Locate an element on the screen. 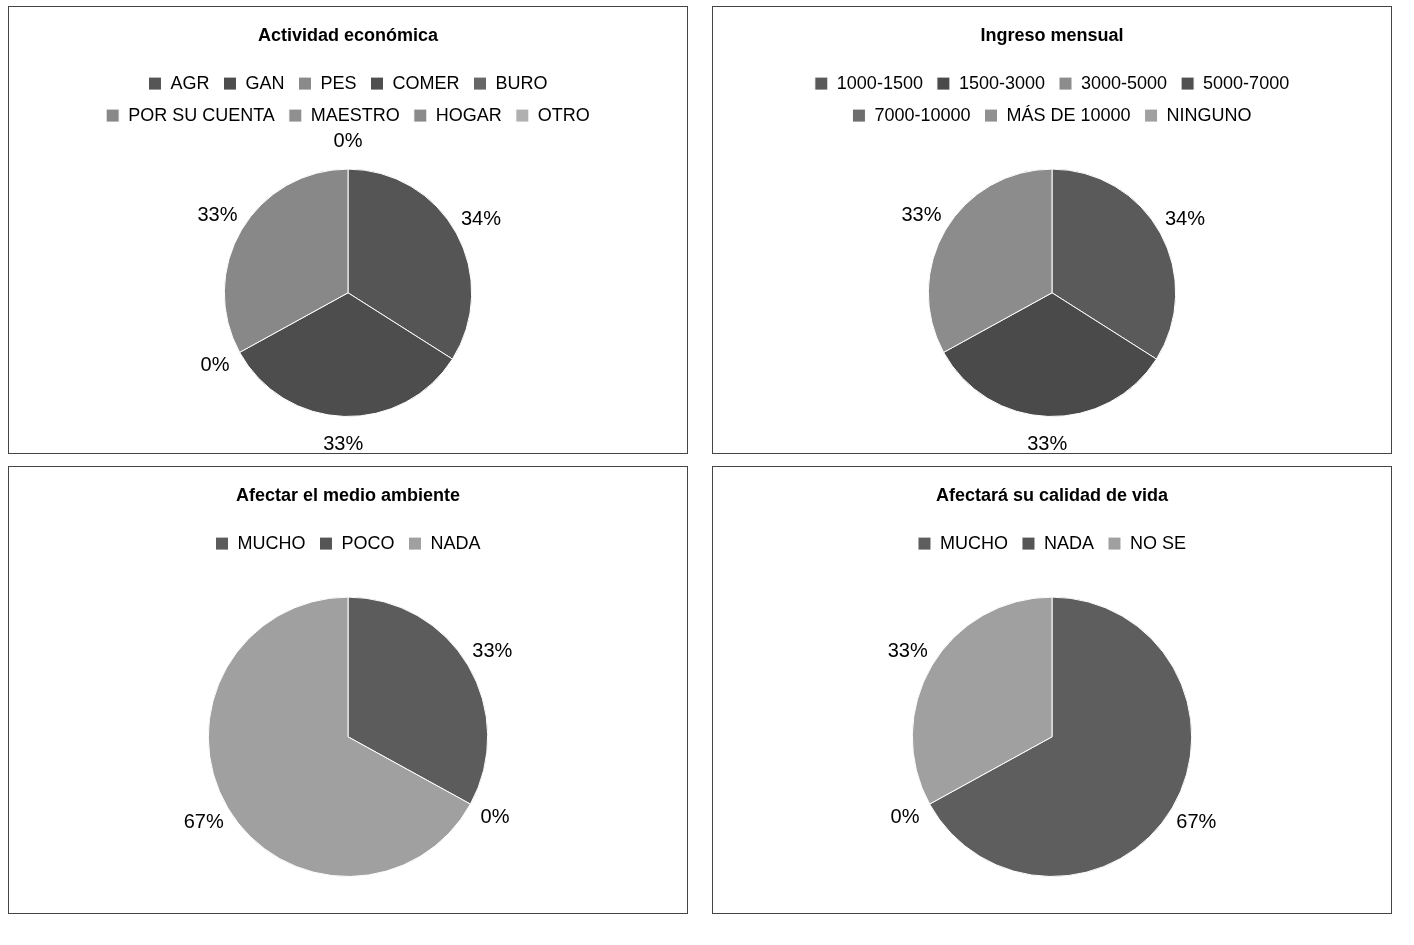 Image resolution: width=1414 pixels, height=945 pixels. chart-title: Afectar el medio ambiente is located at coordinates (348, 494).